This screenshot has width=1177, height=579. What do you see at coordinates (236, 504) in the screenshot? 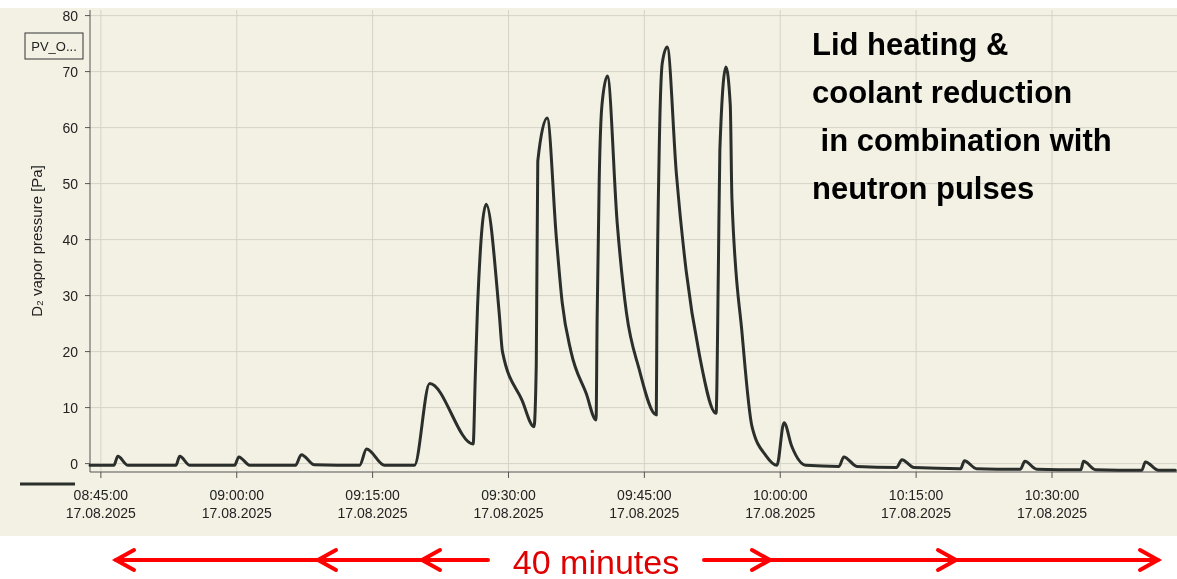
I see `x-tick-label: 09:00:00 17.08.2025` at bounding box center [236, 504].